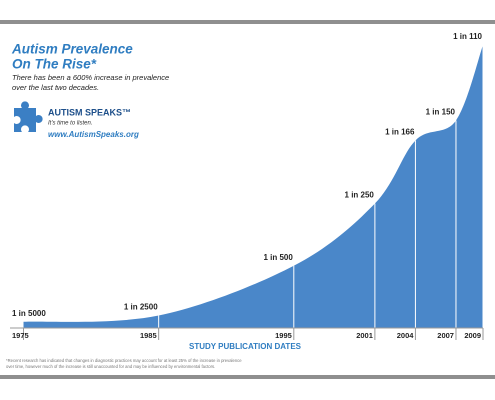 Image resolution: width=495 pixels, height=400 pixels. What do you see at coordinates (54, 64) in the screenshot?
I see `title-line: On The Rise*` at bounding box center [54, 64].